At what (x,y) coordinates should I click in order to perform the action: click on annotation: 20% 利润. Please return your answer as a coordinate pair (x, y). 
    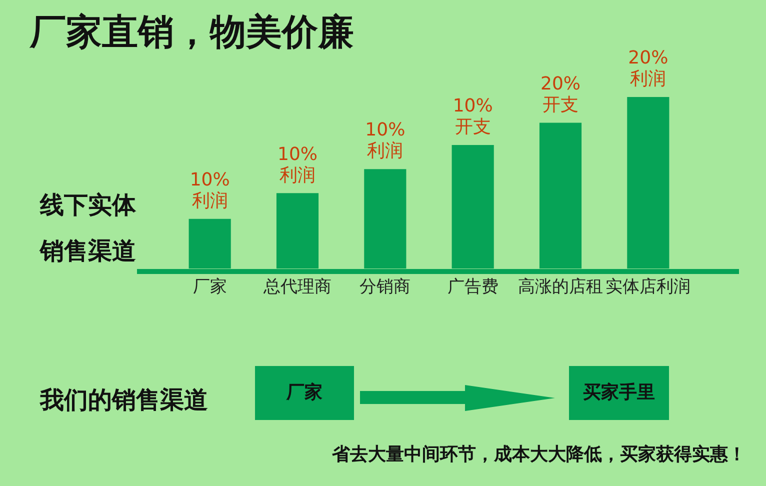
    Looking at the image, I should click on (648, 69).